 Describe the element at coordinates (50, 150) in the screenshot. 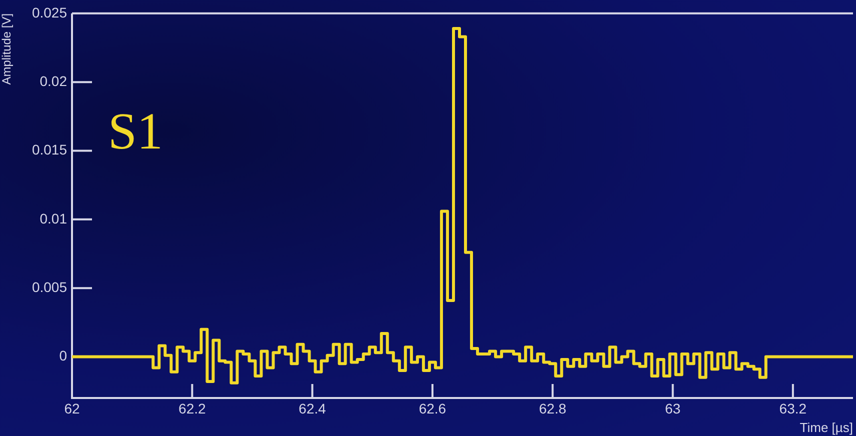

I see `y-tick-label: 0.015` at that location.